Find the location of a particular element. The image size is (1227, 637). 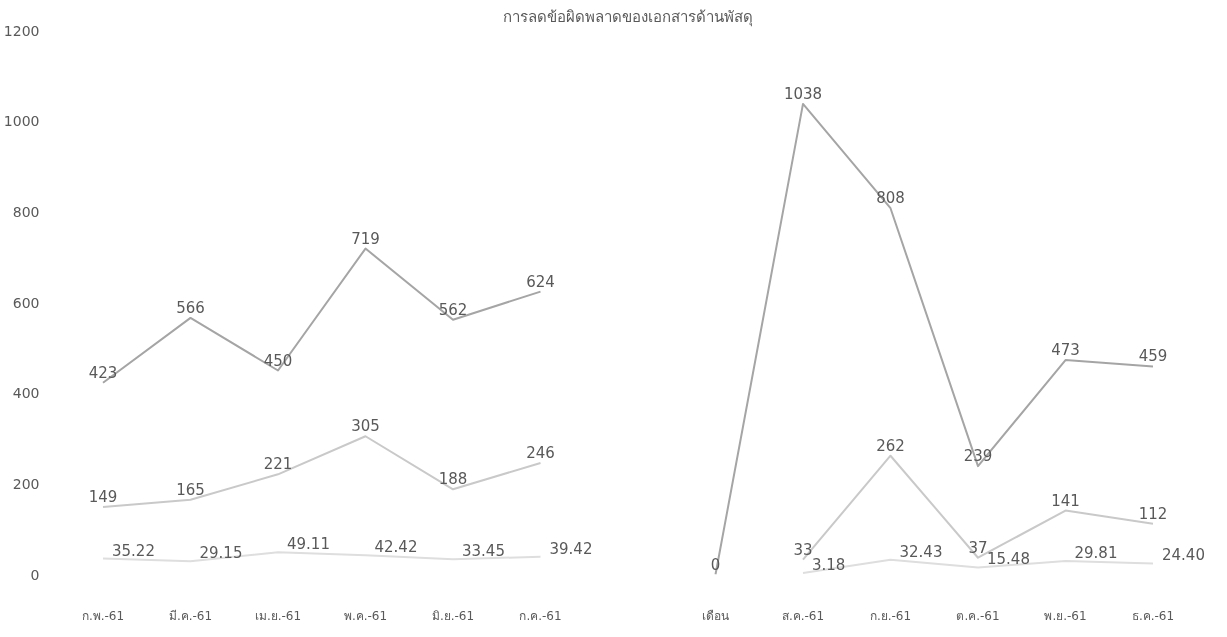

data-label: 15.48 is located at coordinates (1008, 559).